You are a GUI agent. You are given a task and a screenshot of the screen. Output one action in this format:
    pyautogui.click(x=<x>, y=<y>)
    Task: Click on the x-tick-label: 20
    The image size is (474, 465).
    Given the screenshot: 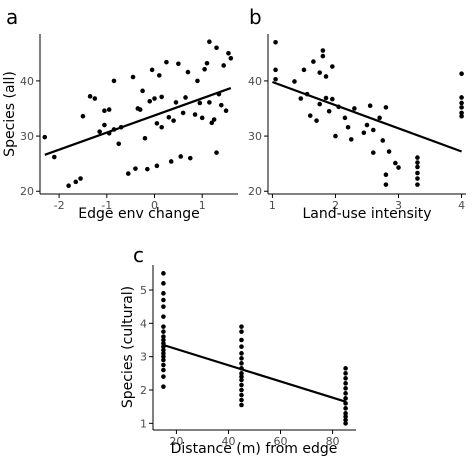 What is the action you would take?
    pyautogui.click(x=176, y=441)
    